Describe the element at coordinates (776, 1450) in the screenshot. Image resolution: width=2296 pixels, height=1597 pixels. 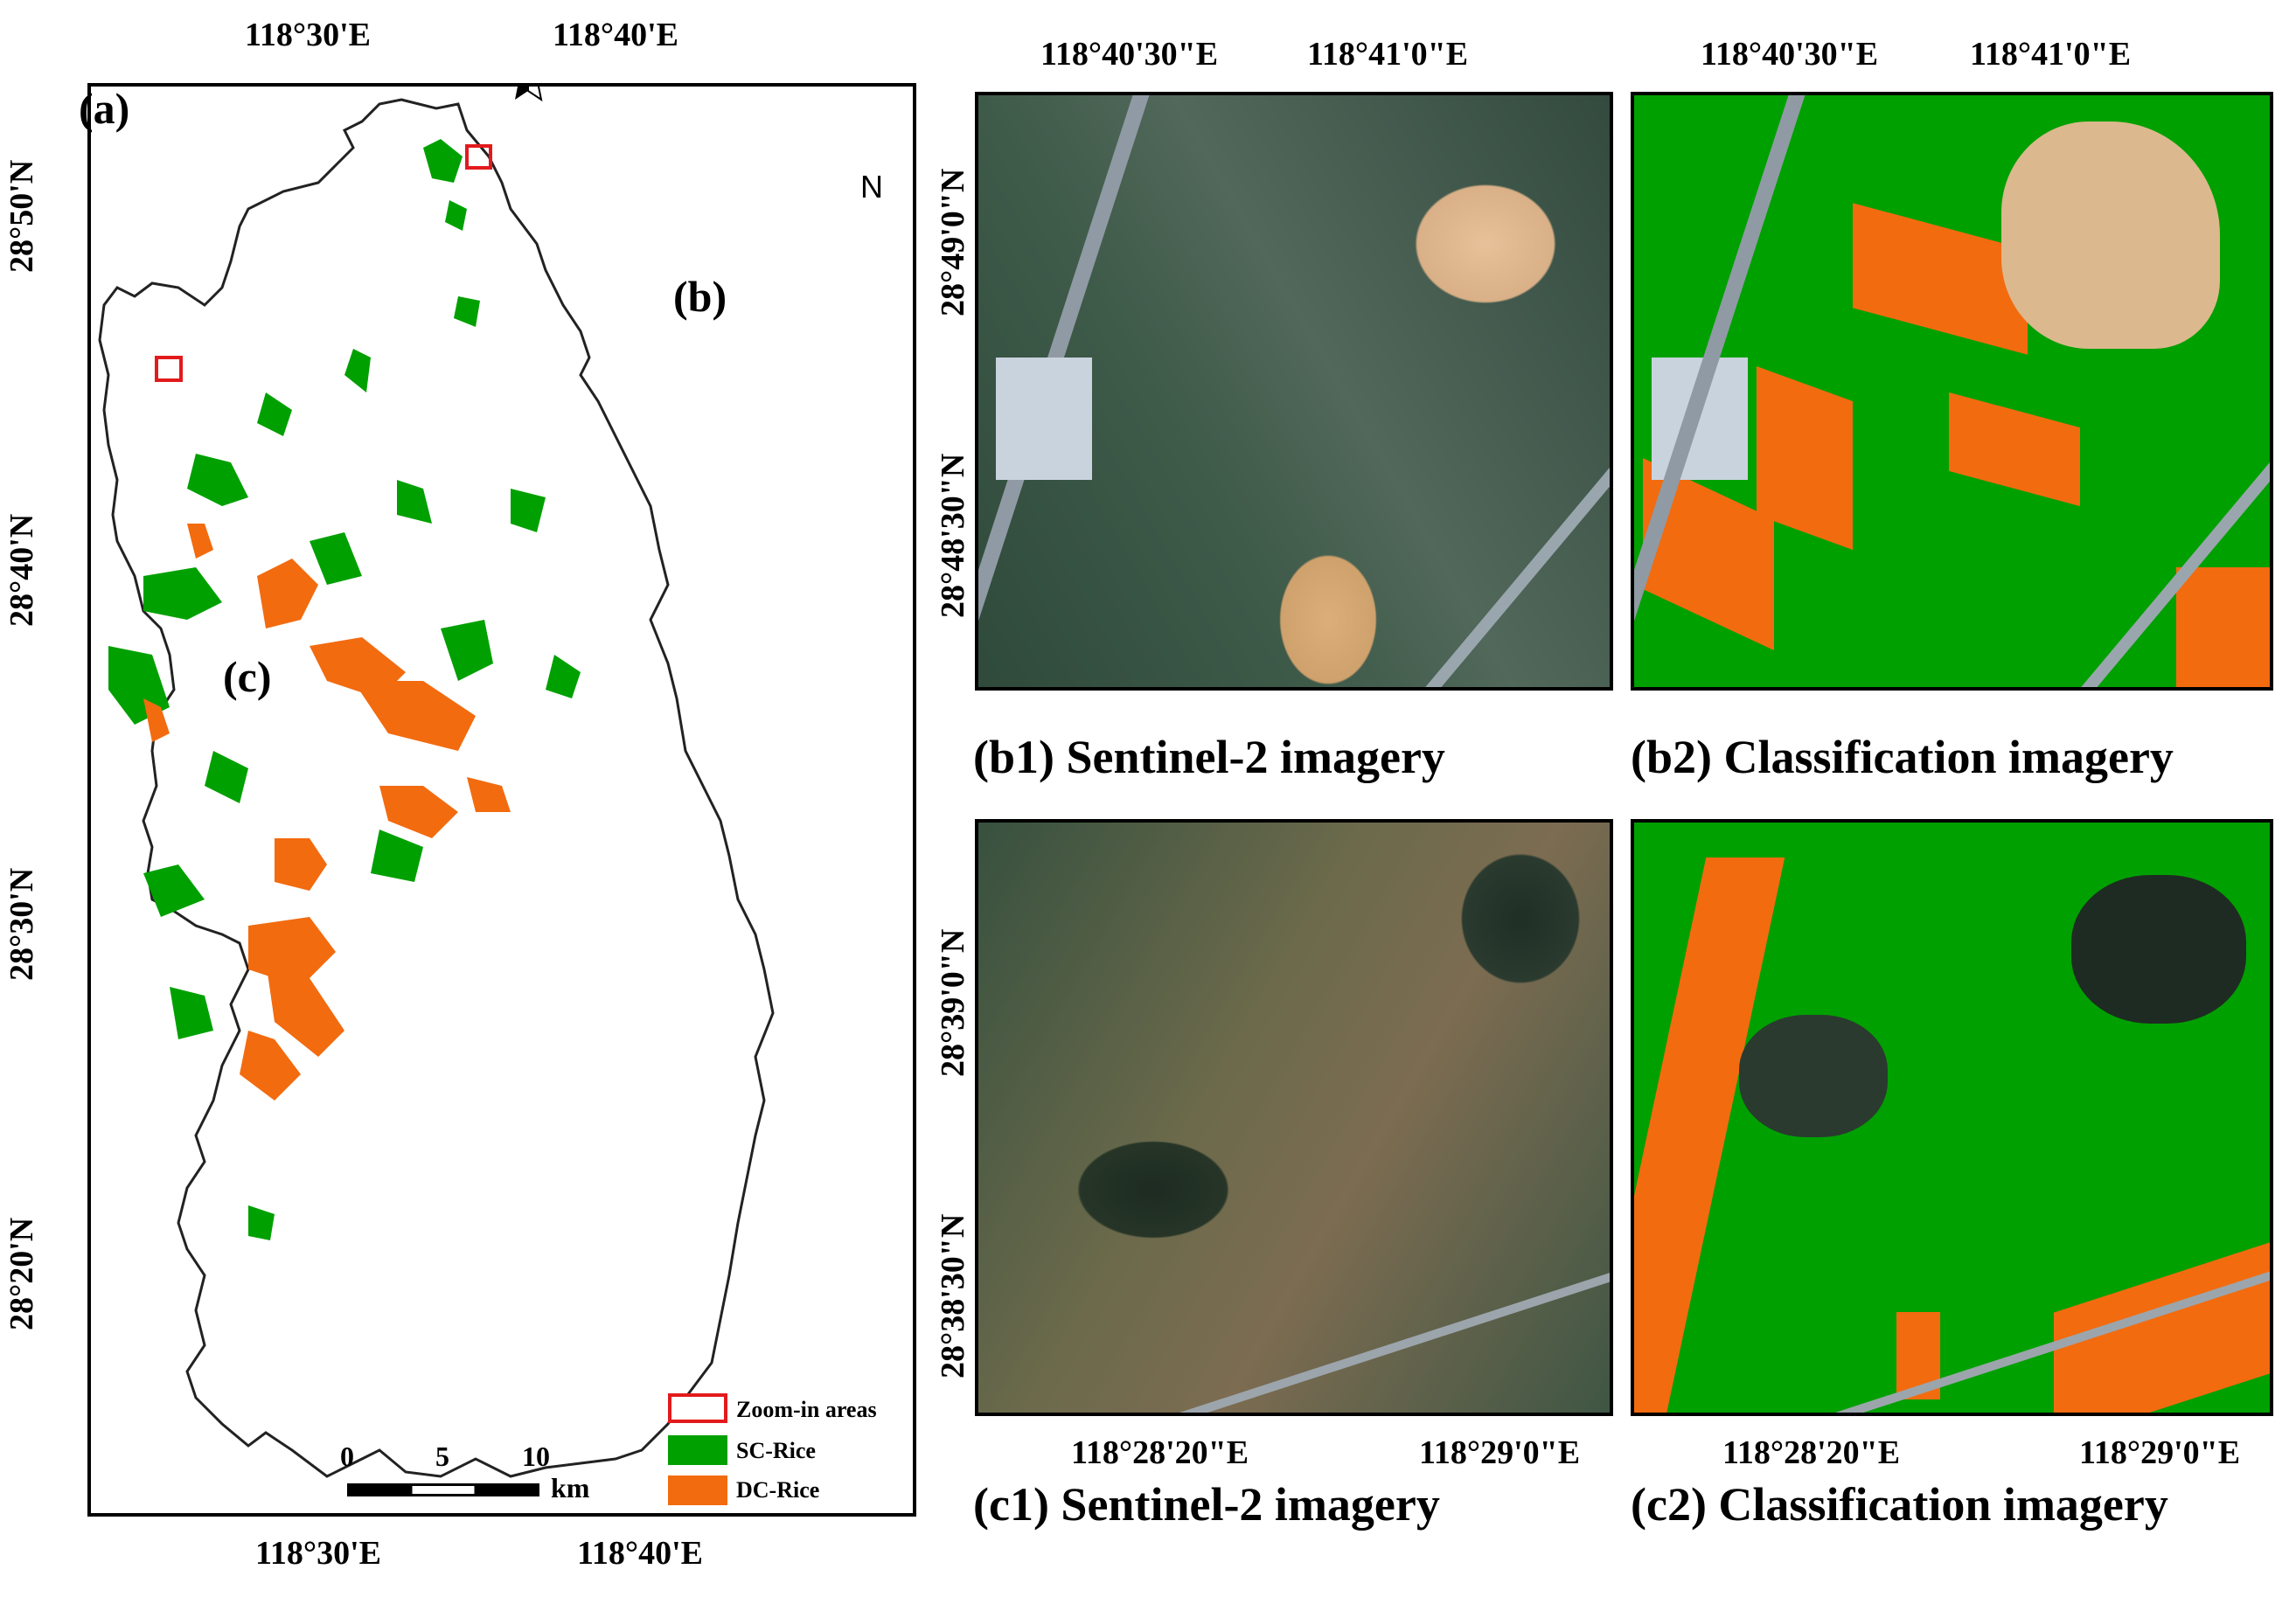
I see `legend-label-sc-rice: SC-Rice` at that location.